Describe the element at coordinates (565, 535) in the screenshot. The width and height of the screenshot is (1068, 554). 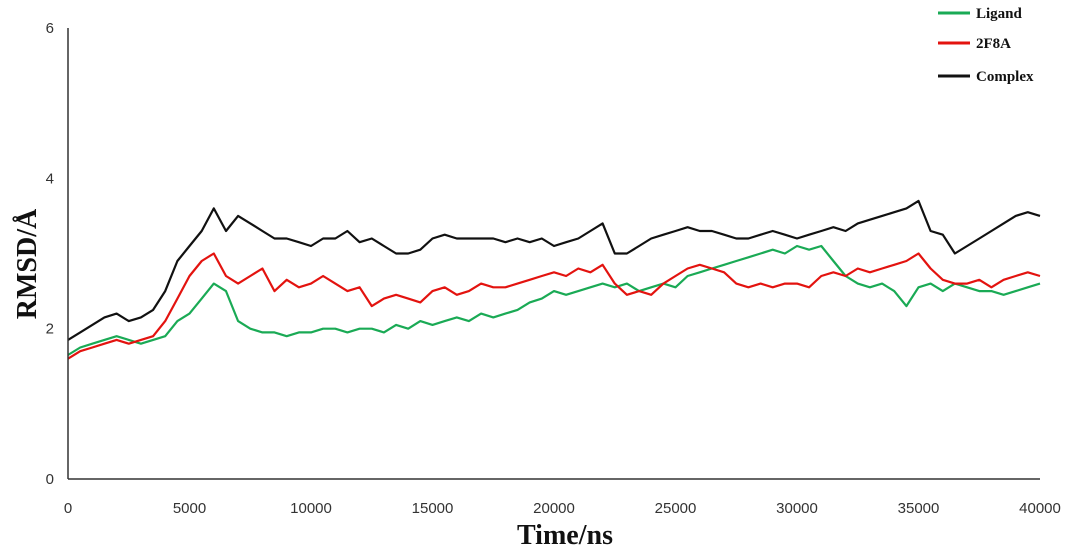
I see `x-axis-title: Time/ns` at that location.